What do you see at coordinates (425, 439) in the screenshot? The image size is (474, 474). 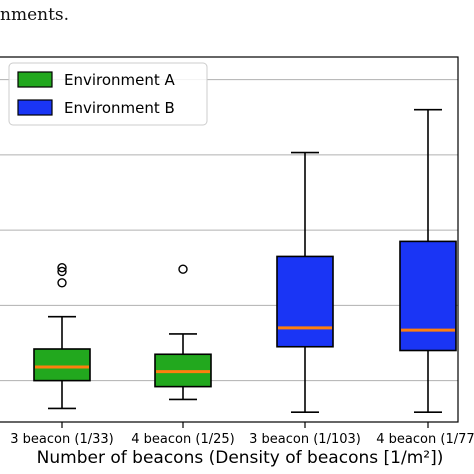 I see `x-tick-label: 4 beacon (1/77)` at bounding box center [425, 439].